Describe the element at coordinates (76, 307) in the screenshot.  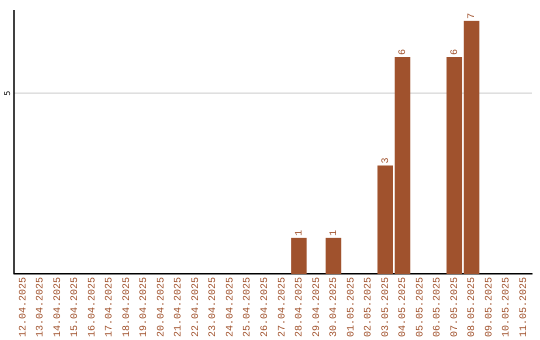
I see `x-tick-label: 15.04.2025` at that location.